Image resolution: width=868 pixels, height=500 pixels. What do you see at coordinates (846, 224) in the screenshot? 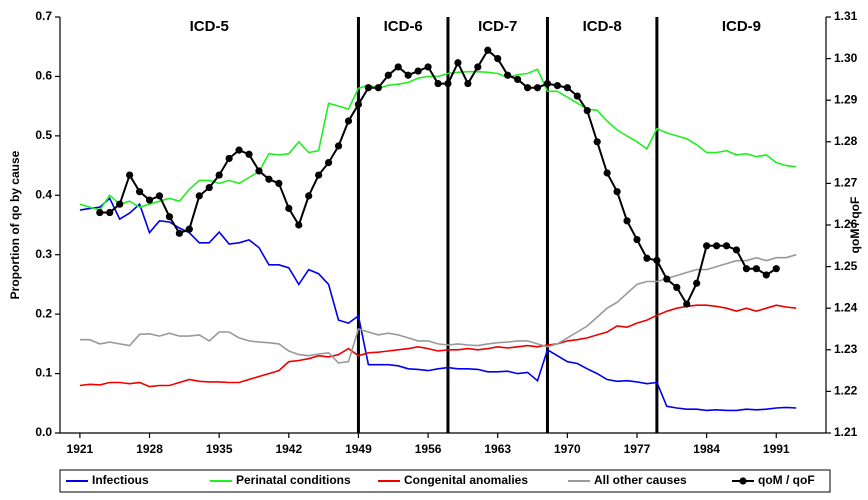
I see `y2-tick-label: 1.26` at bounding box center [846, 224].